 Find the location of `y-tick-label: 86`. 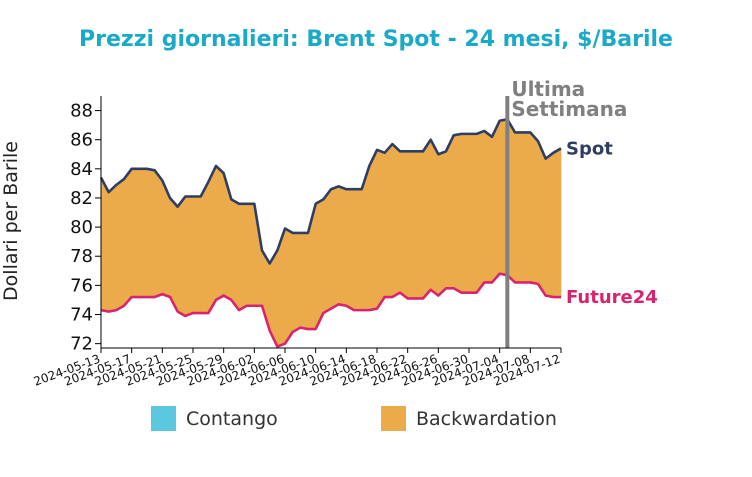

y-tick-label: 86 is located at coordinates (81, 140).